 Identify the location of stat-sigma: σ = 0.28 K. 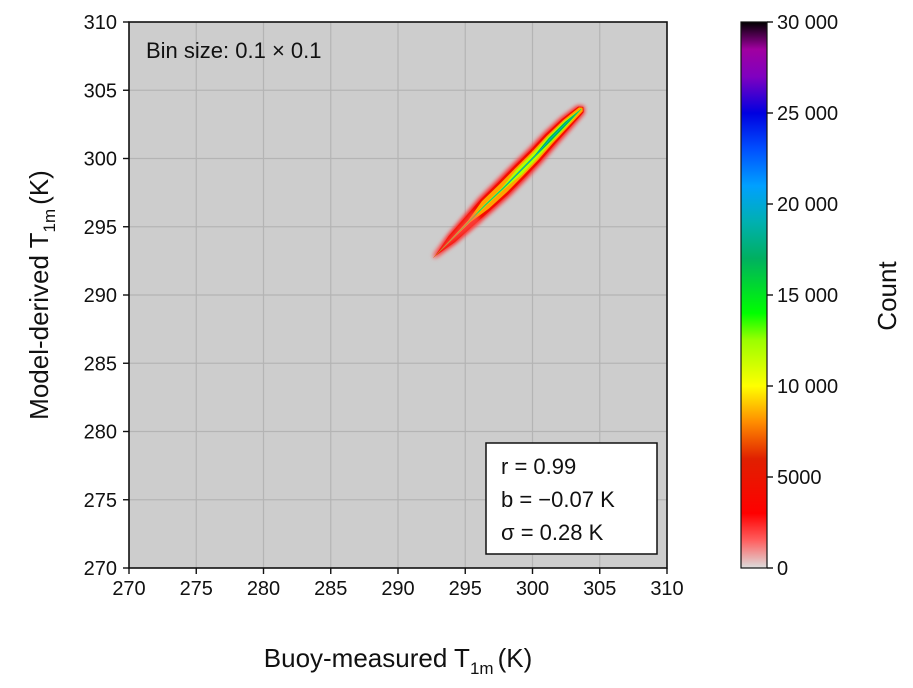
(552, 532).